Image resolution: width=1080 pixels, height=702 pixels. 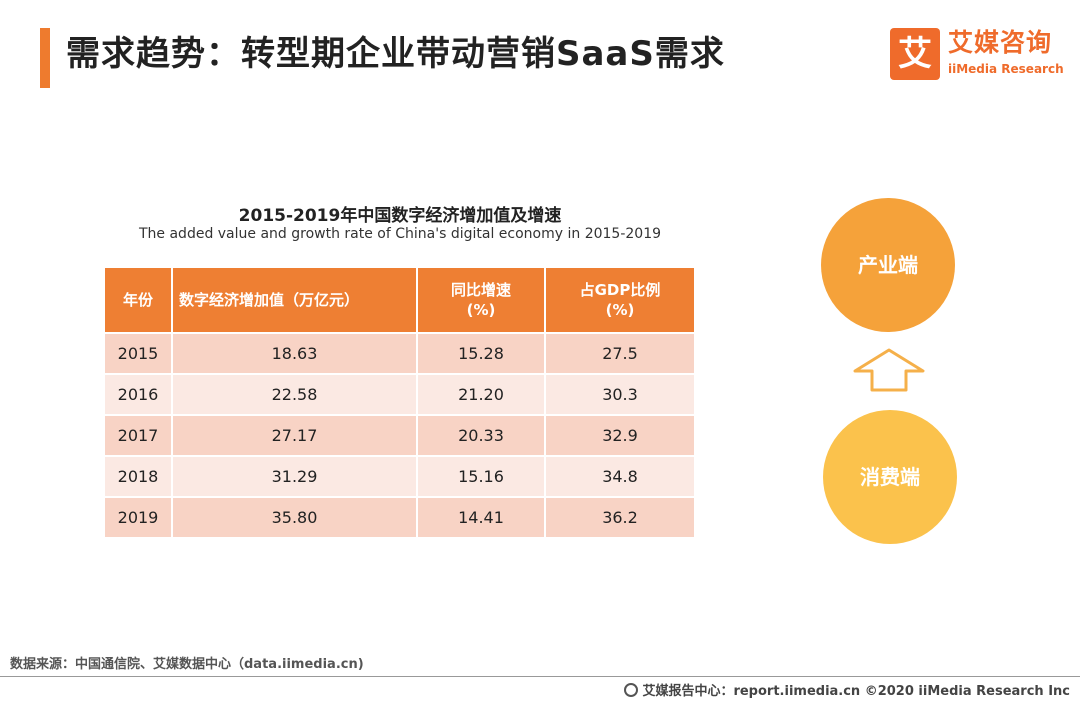 I want to click on cell-value: 18.63, so click(x=295, y=353).